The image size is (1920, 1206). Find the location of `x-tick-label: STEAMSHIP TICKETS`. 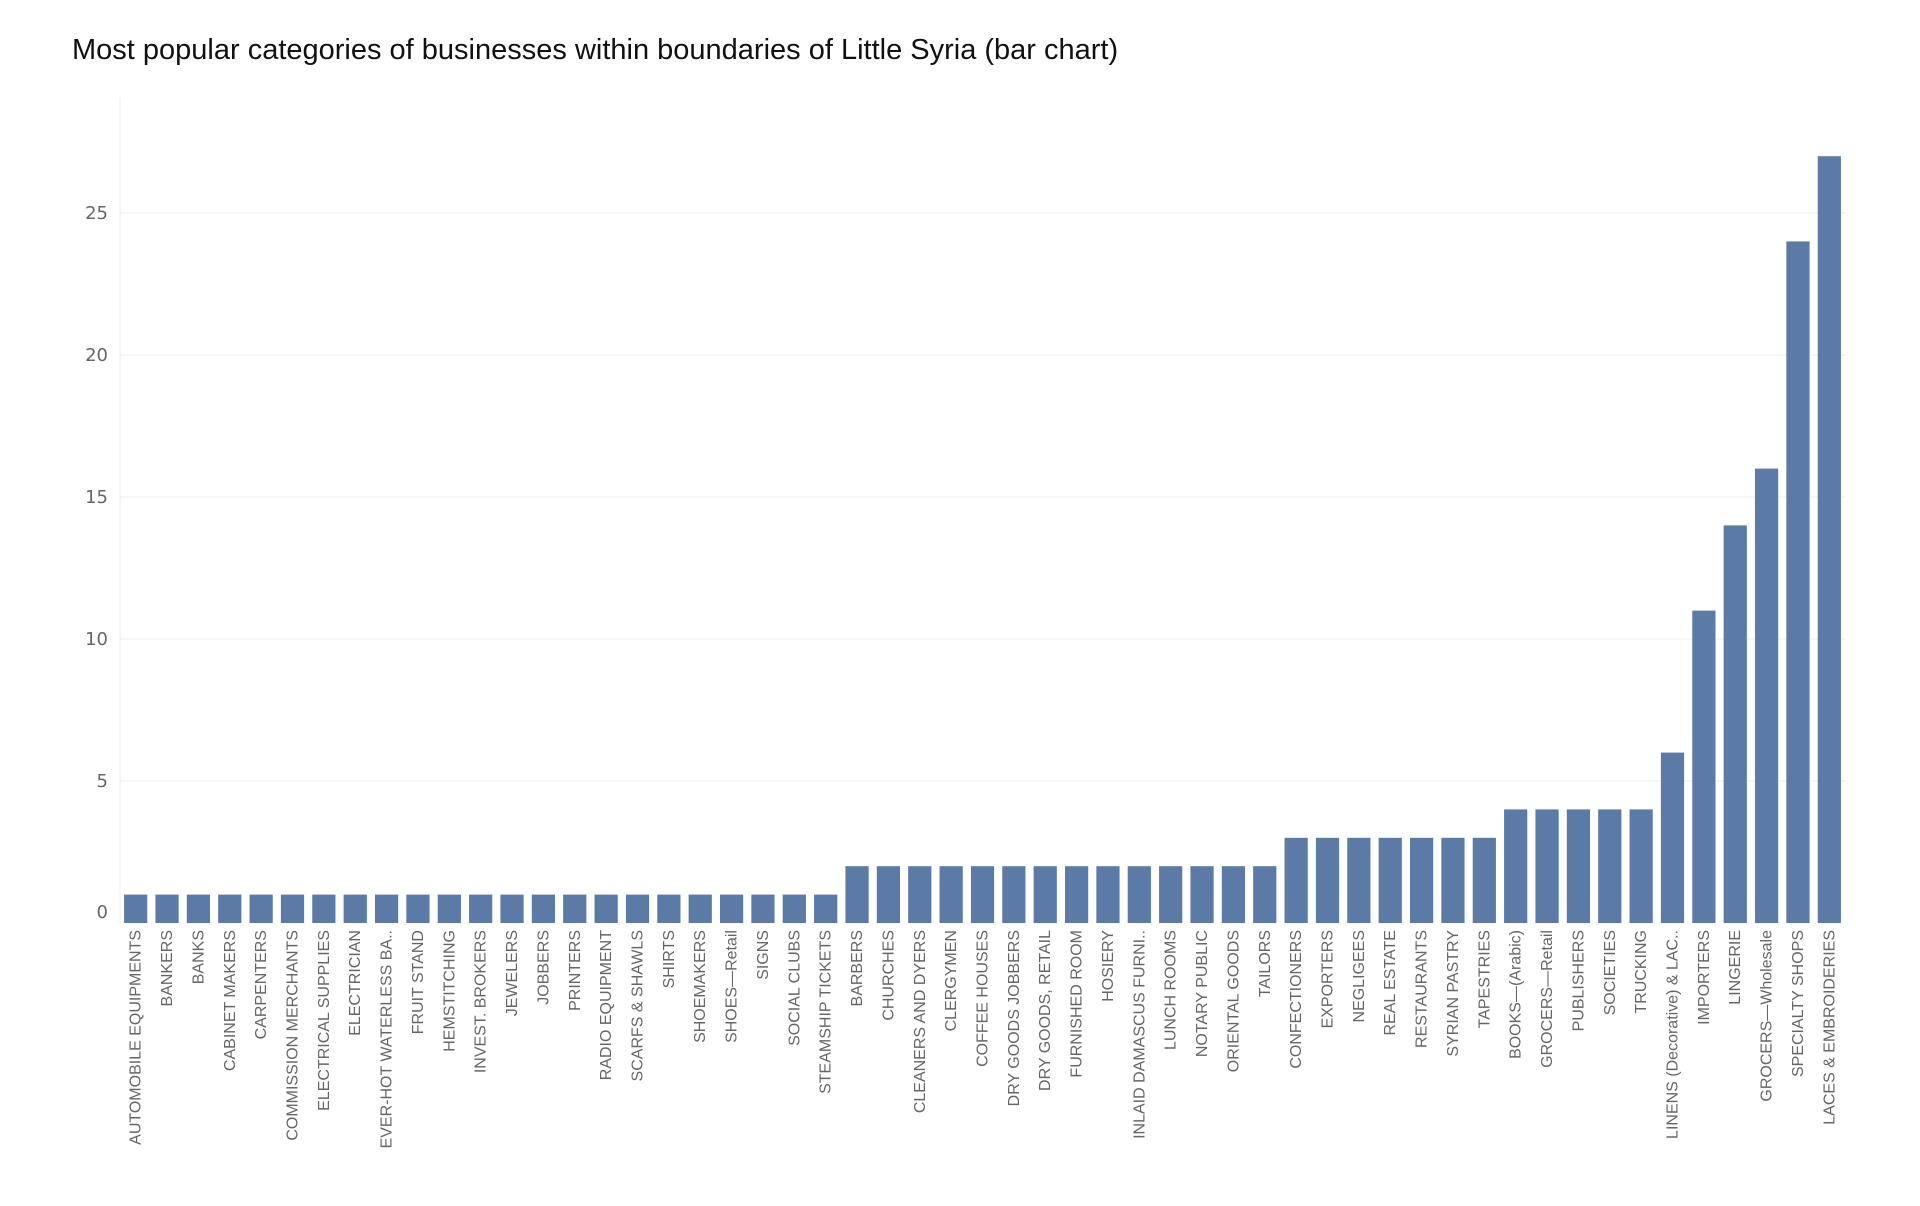

x-tick-label: STEAMSHIP TICKETS is located at coordinates (826, 1012).